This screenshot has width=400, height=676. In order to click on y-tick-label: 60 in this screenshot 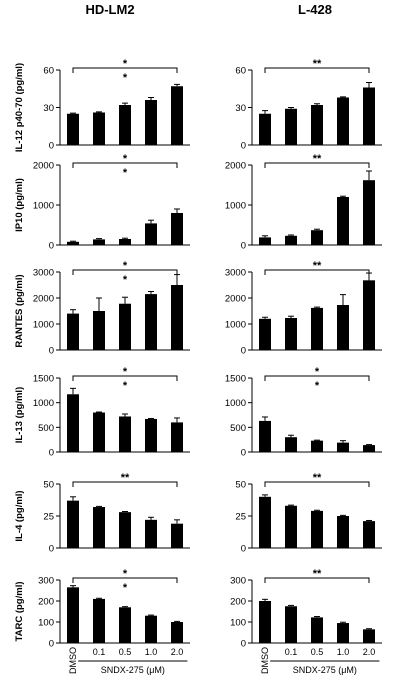, I will do `click(48, 71)`.